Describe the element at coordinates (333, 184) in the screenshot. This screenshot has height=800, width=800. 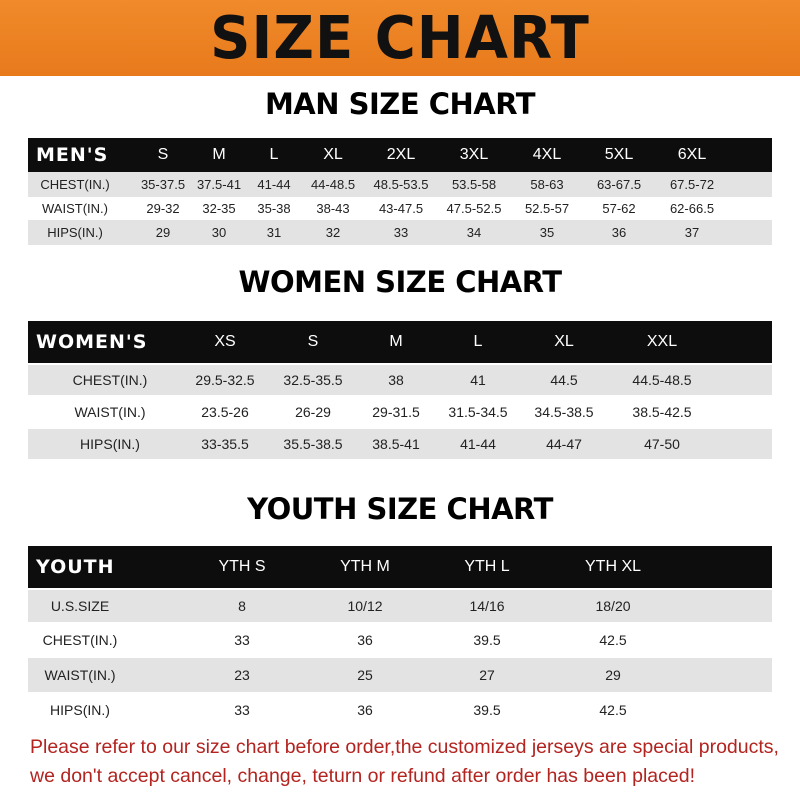
I see `table-cell: 44-48.5` at that location.